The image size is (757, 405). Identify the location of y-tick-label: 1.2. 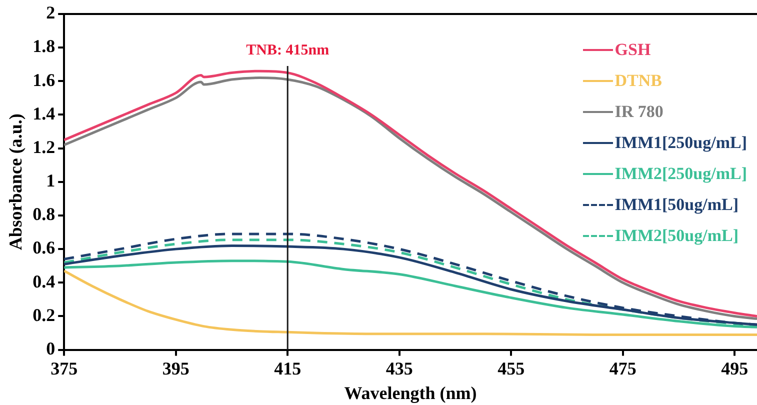
(44, 146).